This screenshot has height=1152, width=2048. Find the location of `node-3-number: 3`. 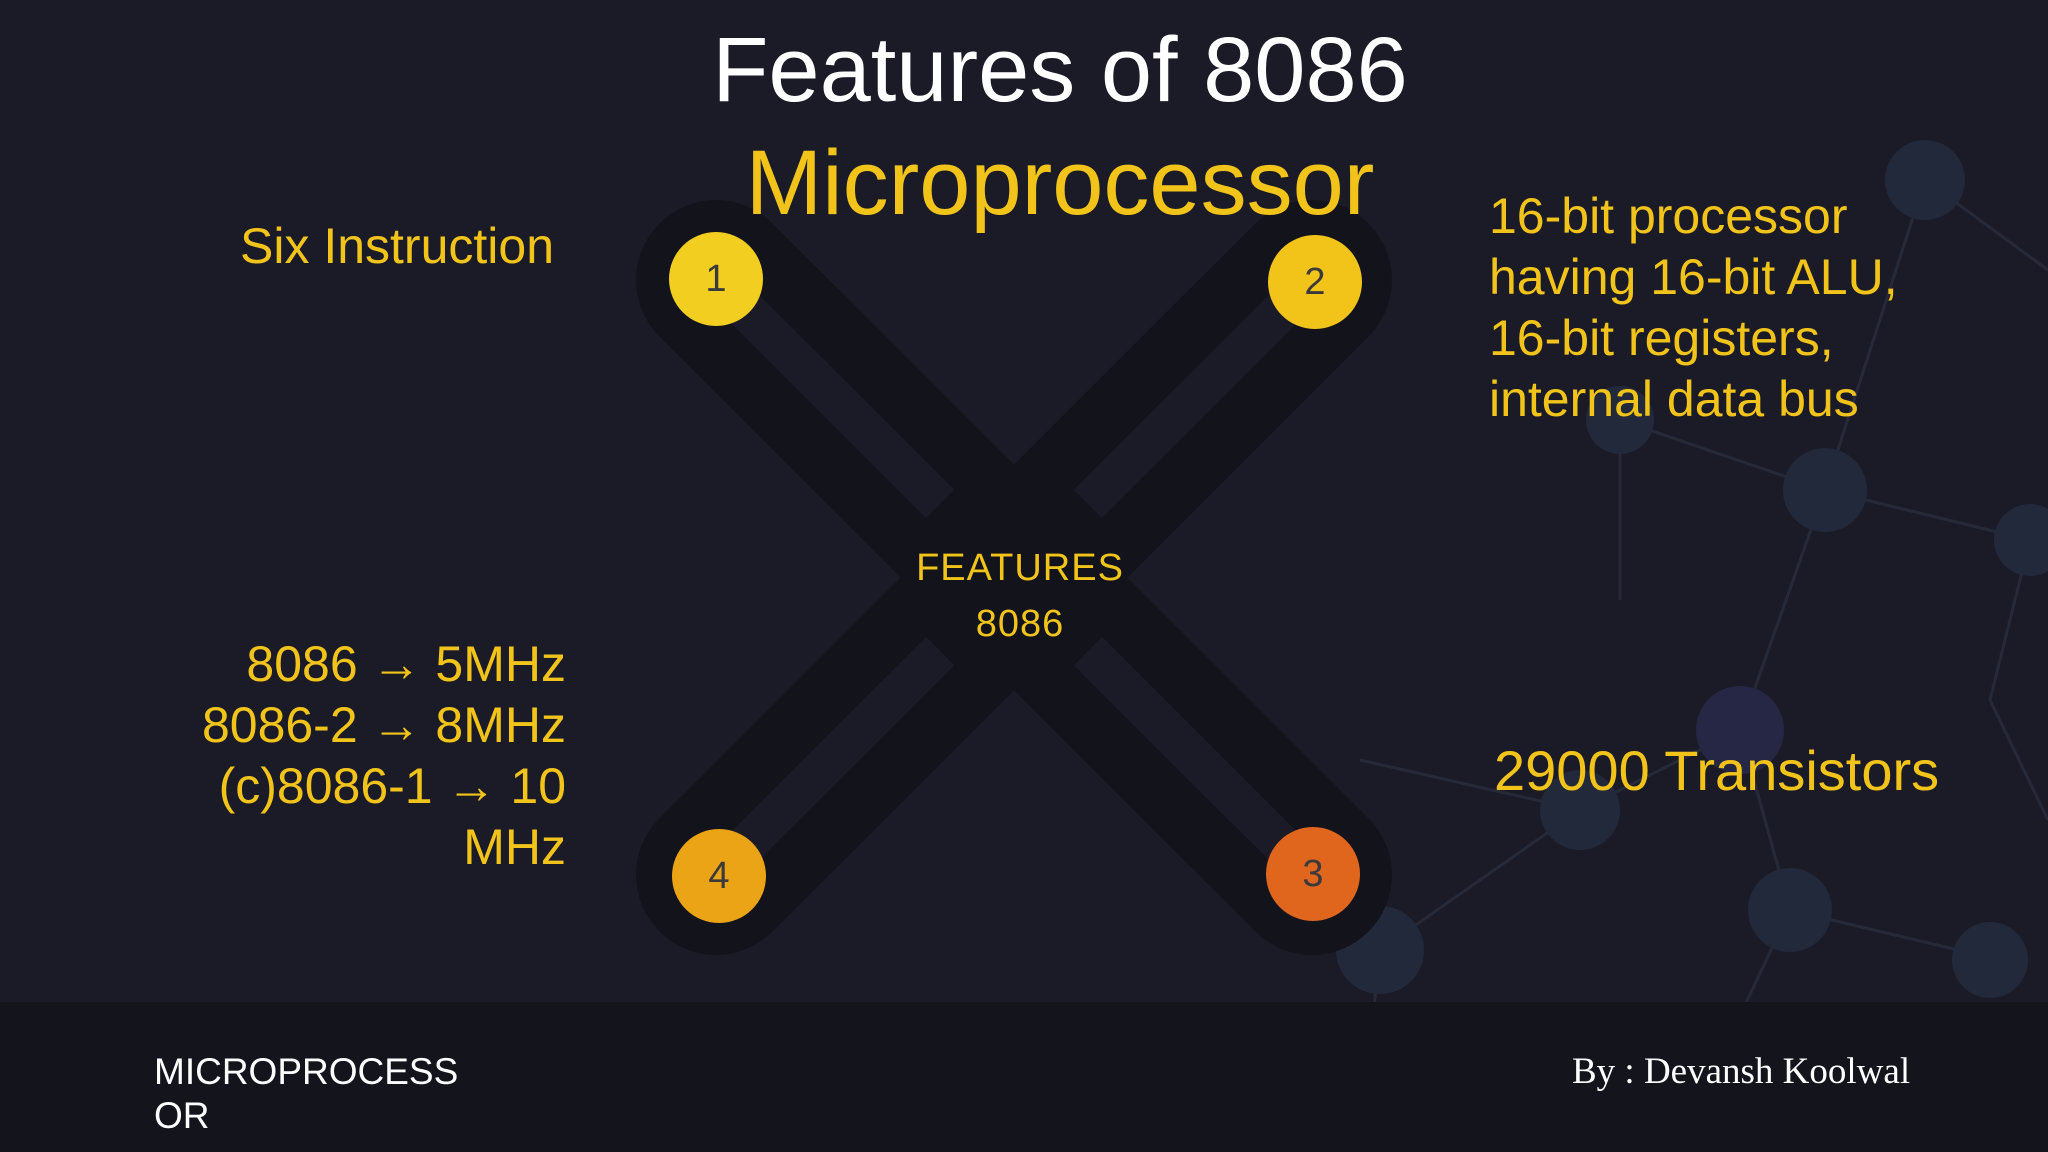

node-3-number: 3 is located at coordinates (1313, 873).